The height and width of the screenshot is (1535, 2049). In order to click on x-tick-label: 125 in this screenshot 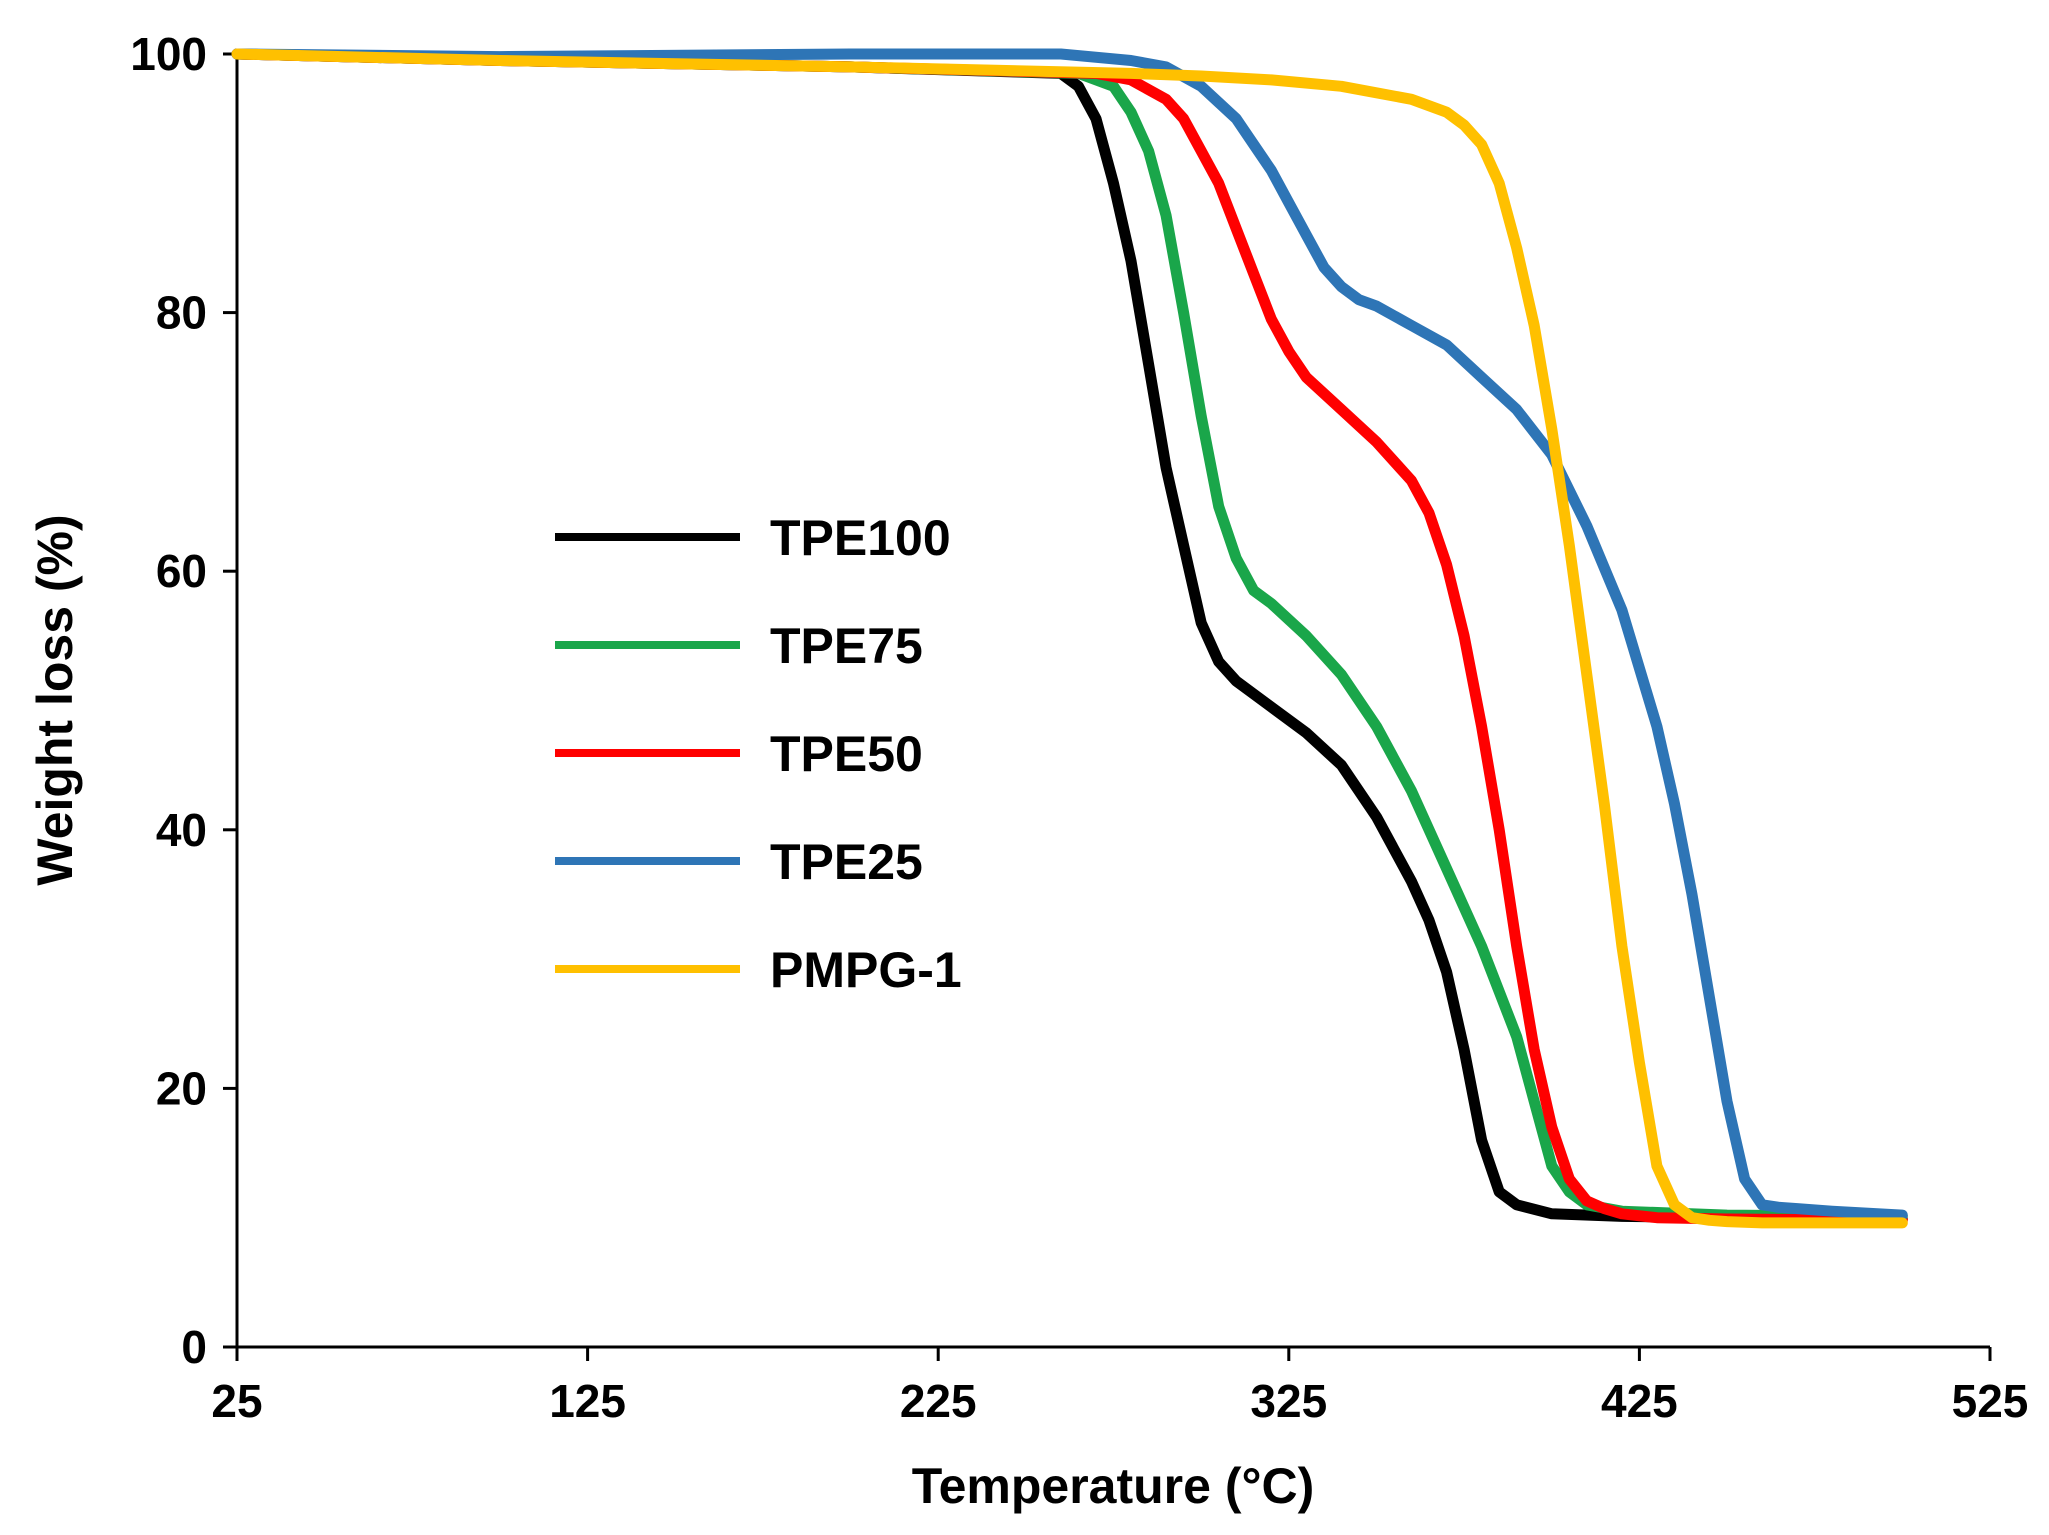, I will do `click(587, 1401)`.